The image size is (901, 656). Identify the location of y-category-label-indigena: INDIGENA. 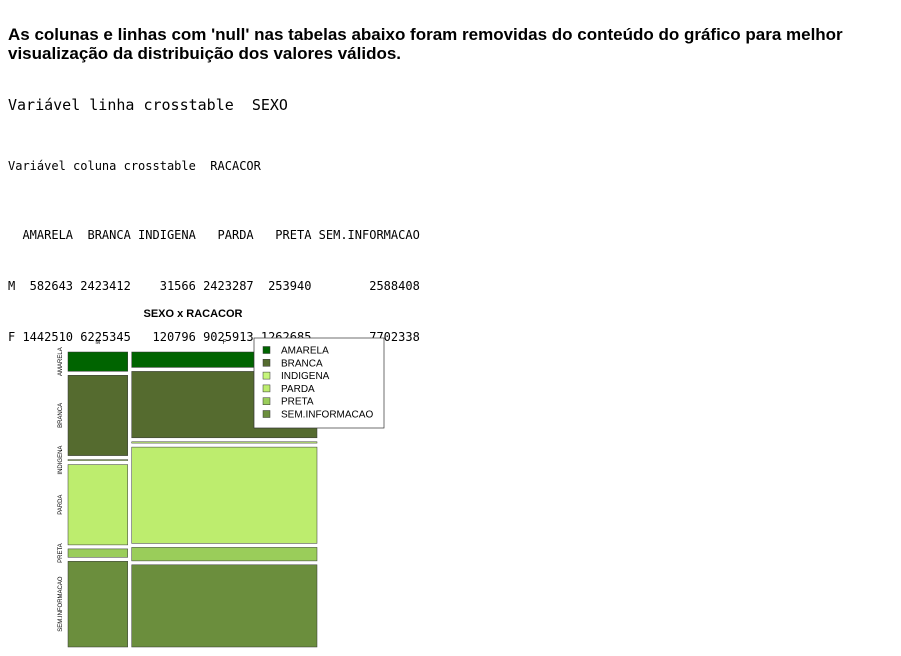
(61, 460).